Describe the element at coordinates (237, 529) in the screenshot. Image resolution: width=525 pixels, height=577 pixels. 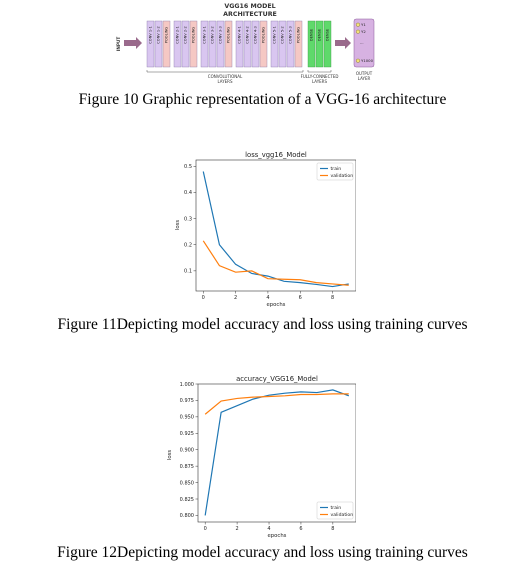
I see `accuracy-x-tick-label: 2` at that location.